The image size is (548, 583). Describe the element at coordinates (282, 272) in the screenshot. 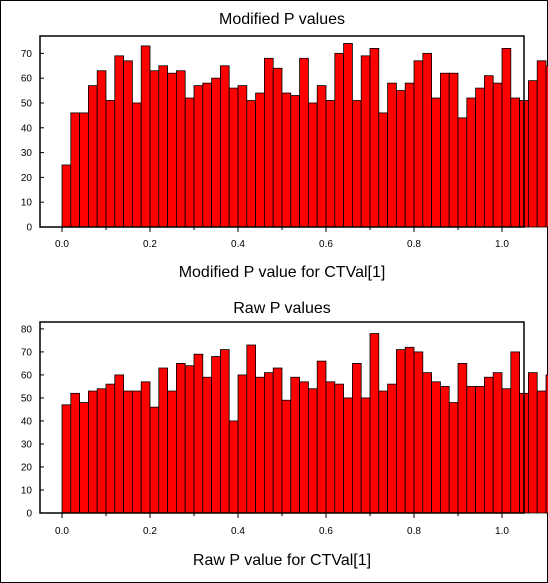

I see `x-axis-label: Modified P value for CTVal[1]` at that location.